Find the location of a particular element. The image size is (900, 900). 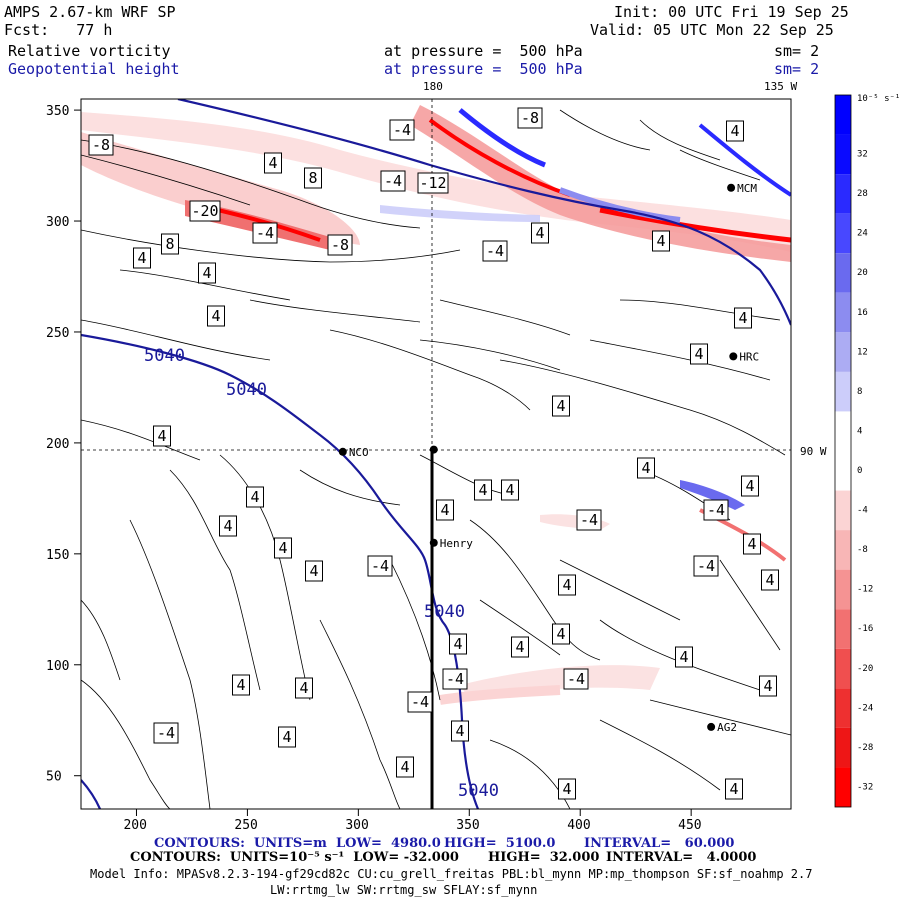

x-tick-label: 200 is located at coordinates (134, 825).